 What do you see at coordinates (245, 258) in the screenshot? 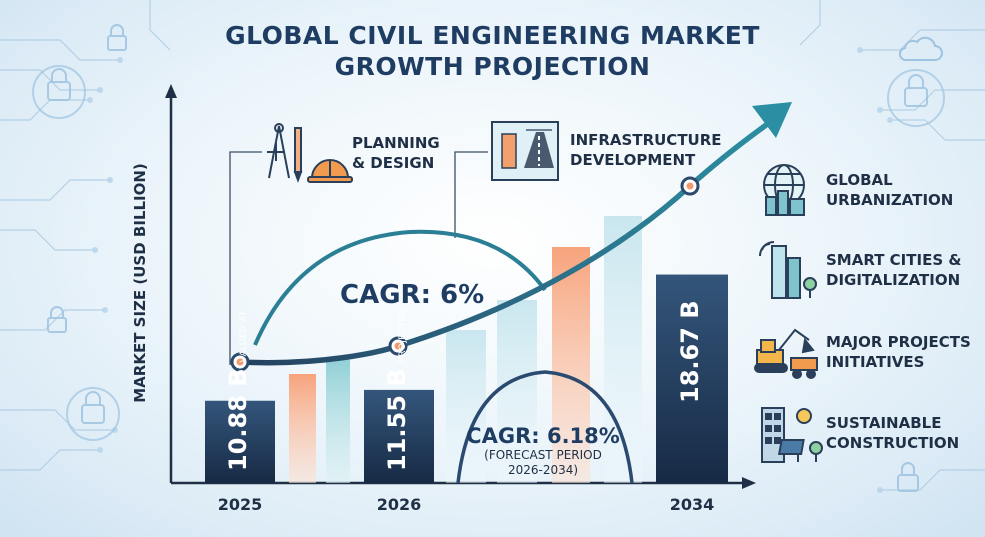
I see `planning-leader` at bounding box center [245, 258].